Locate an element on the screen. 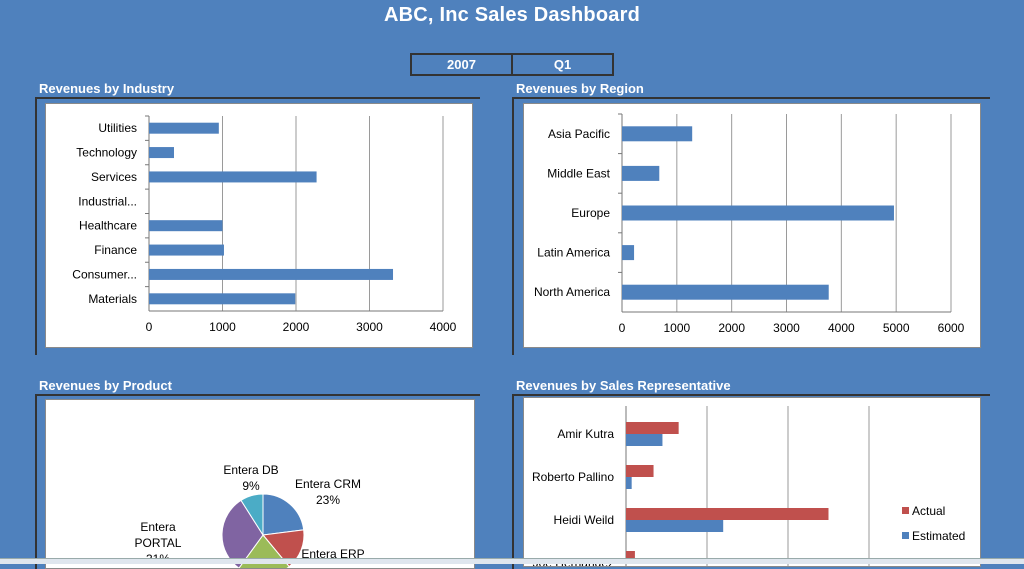  rep-section-title: Revenues by Sales Representative is located at coordinates (623, 385).